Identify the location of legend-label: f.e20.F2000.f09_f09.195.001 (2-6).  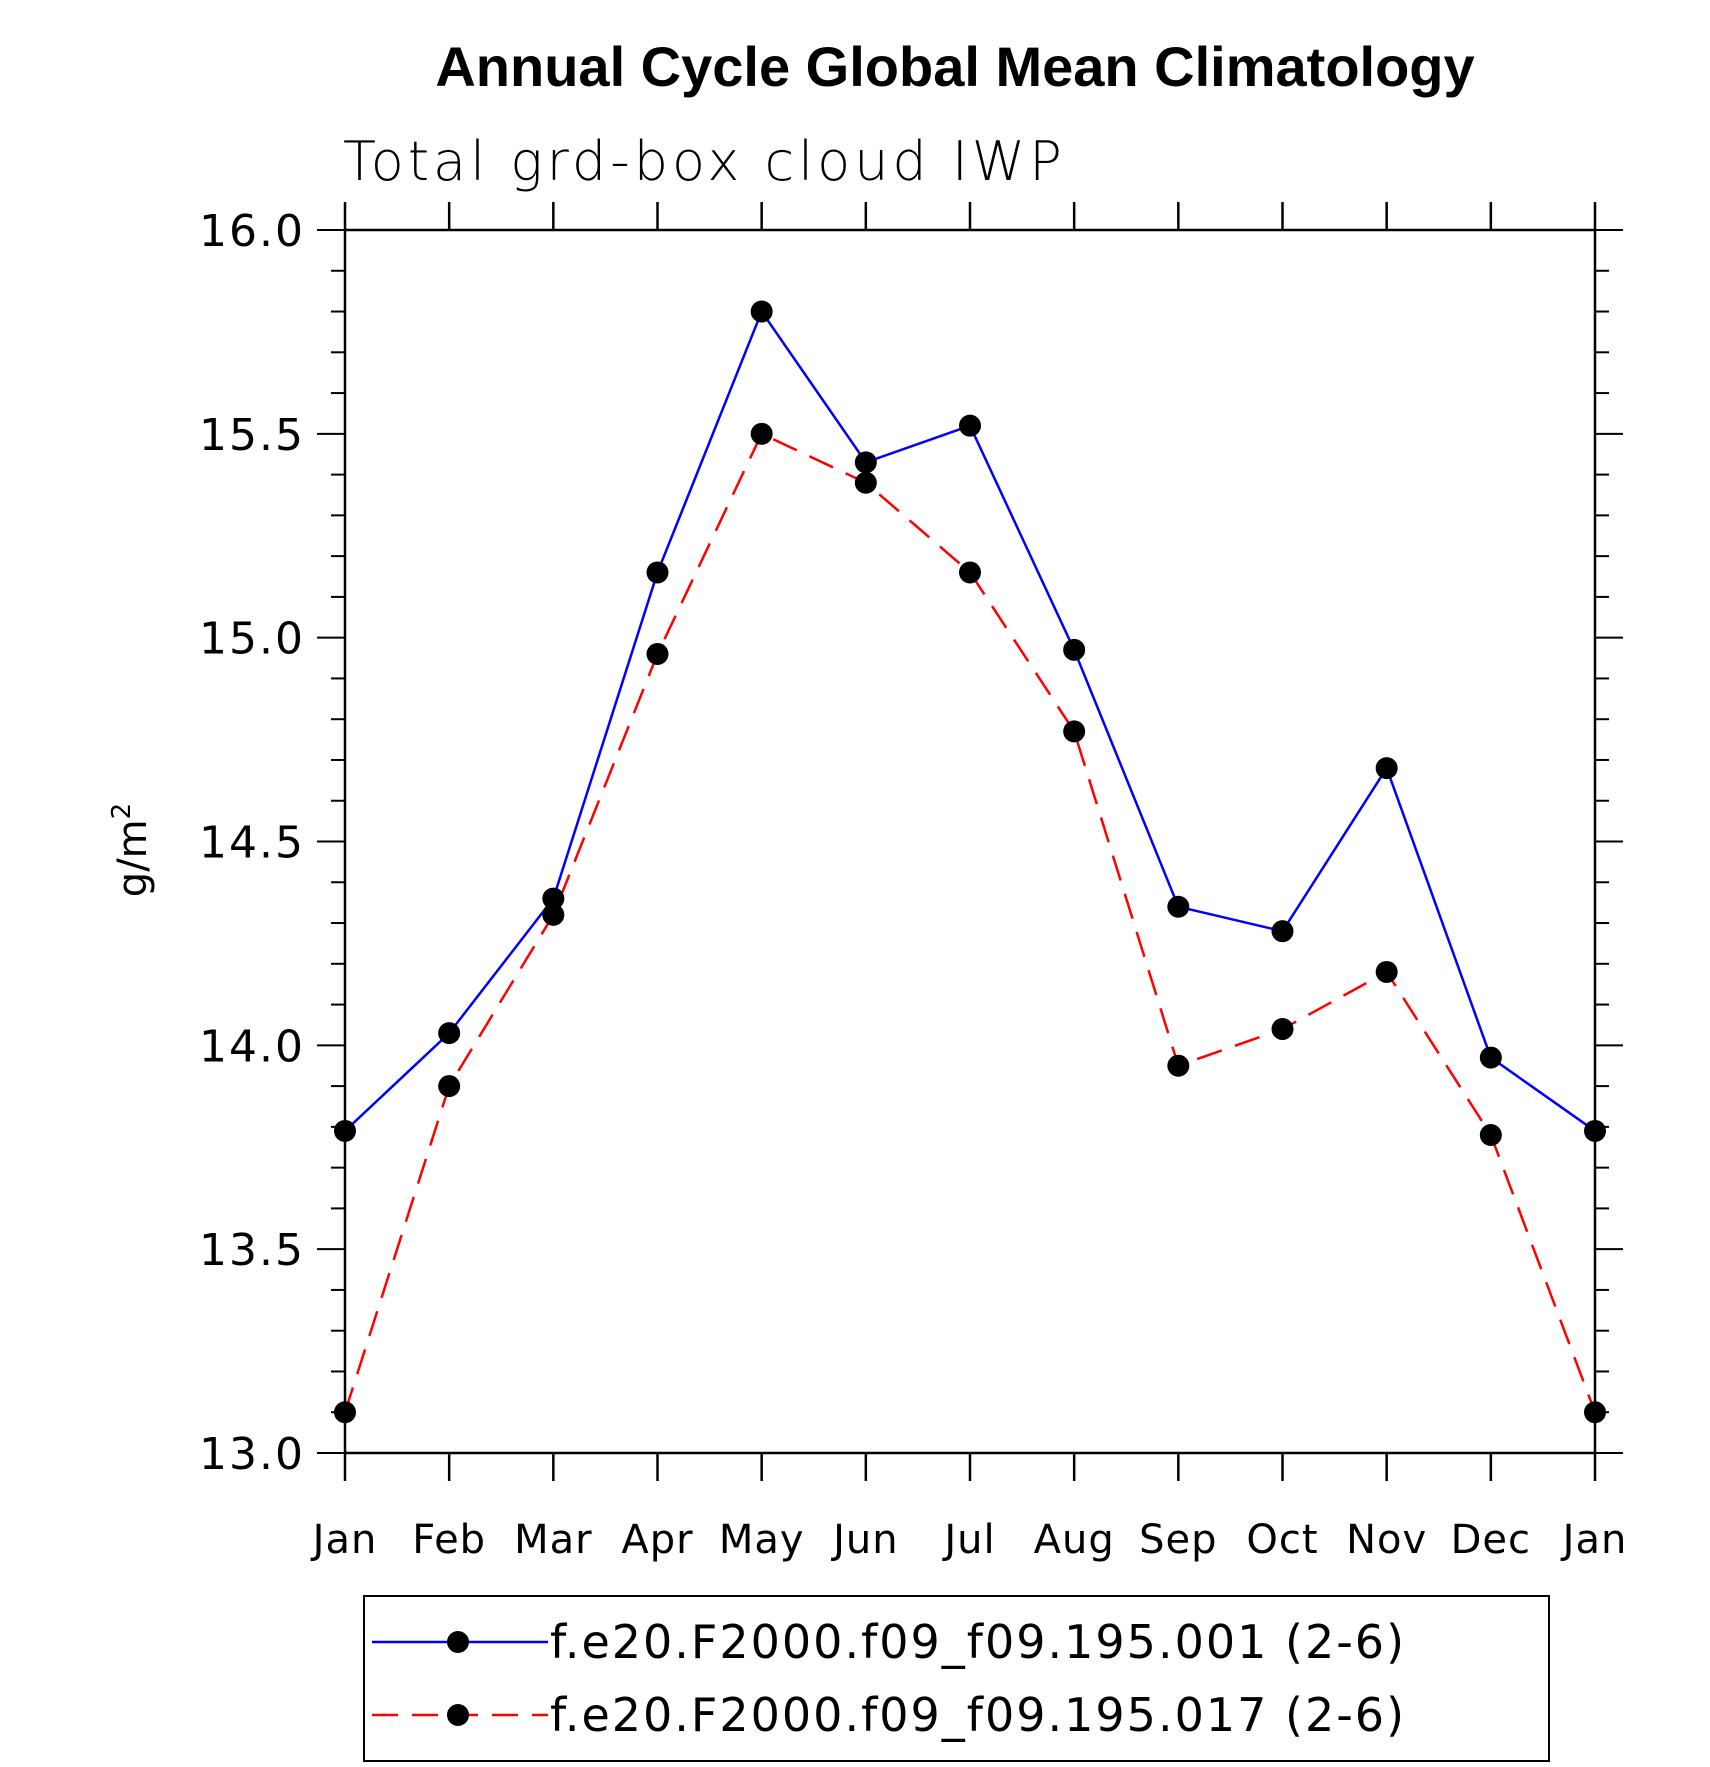
(978, 1642).